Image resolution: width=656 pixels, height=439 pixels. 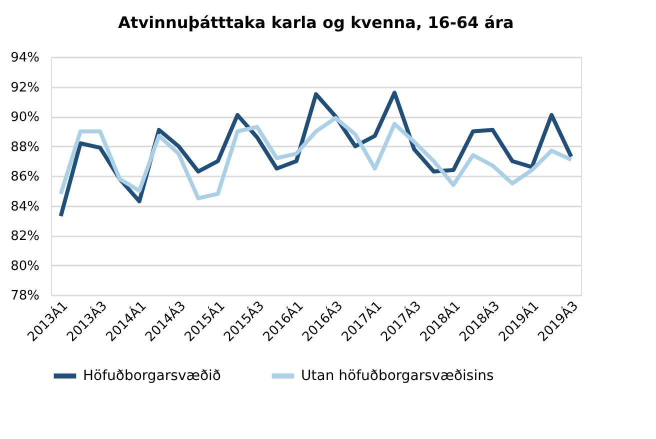 What do you see at coordinates (25, 296) in the screenshot?
I see `y-tick-label: 78%` at bounding box center [25, 296].